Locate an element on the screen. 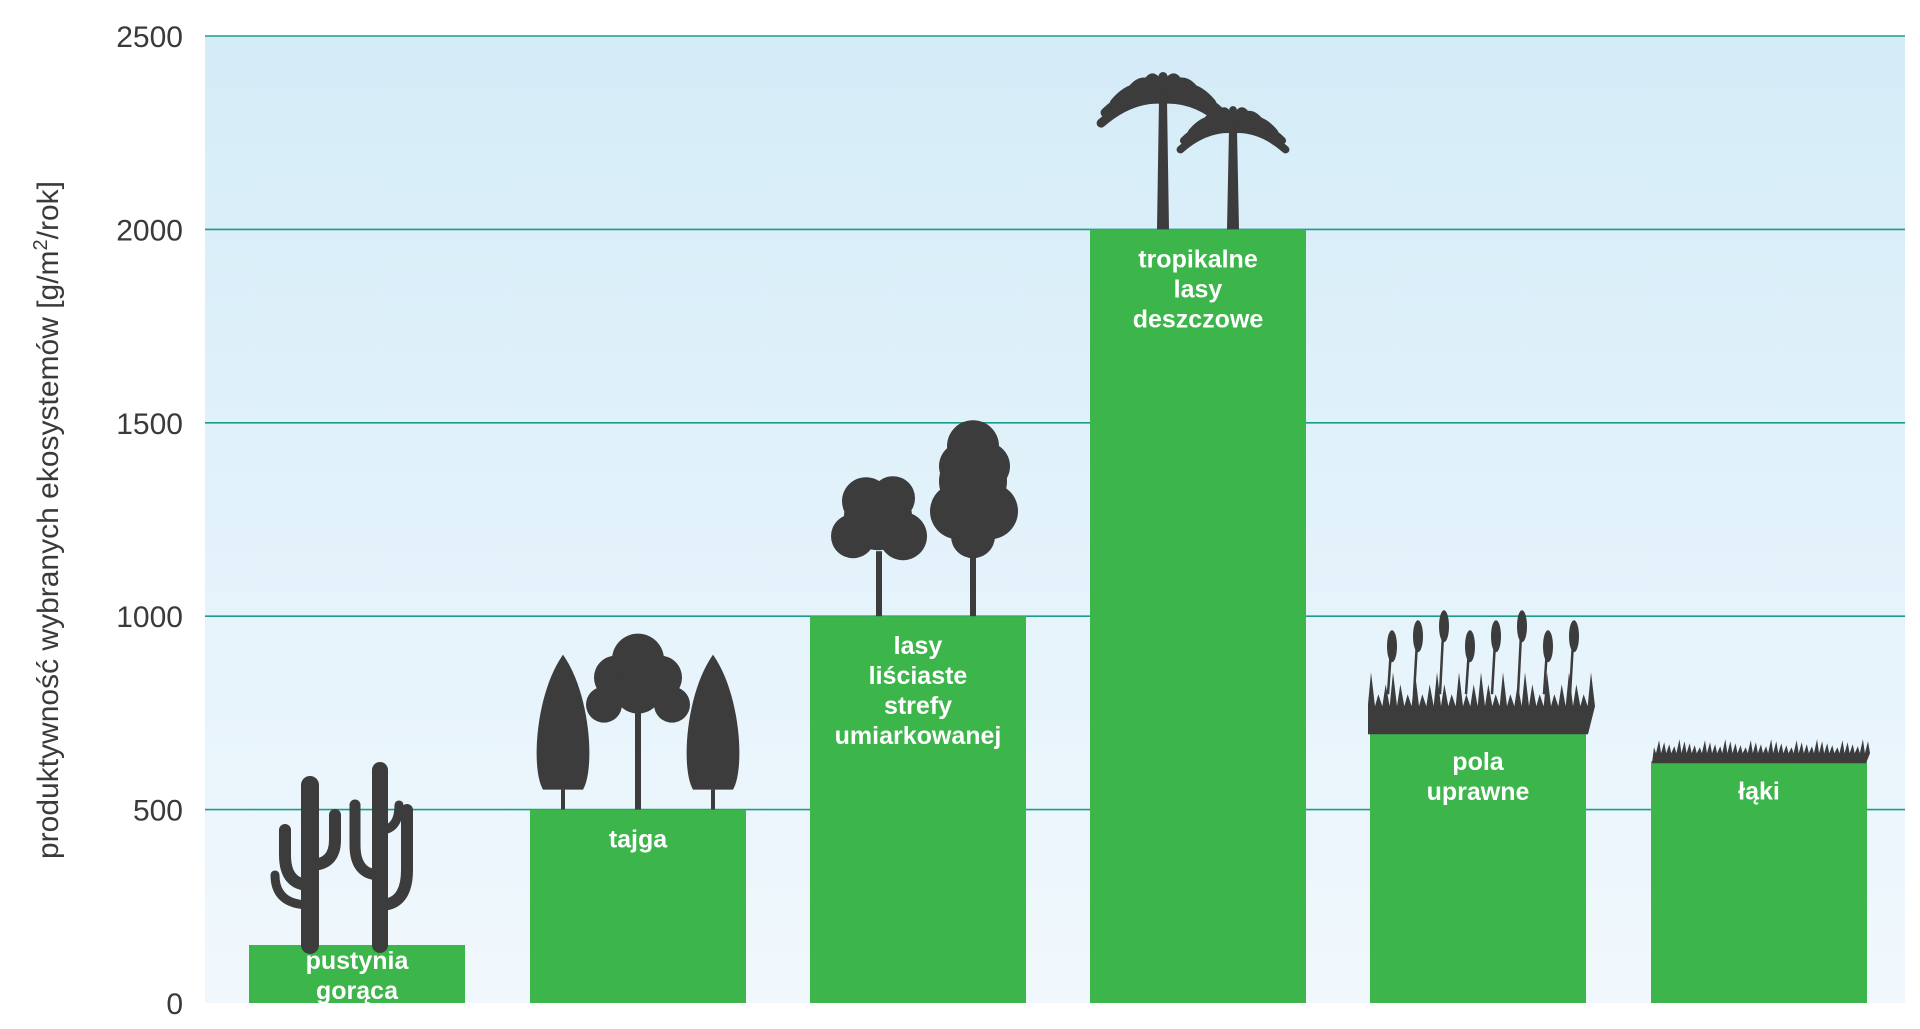 Image resolution: width=1920 pixels, height=1029 pixels. palm-tree-icon is located at coordinates (1193, 151).